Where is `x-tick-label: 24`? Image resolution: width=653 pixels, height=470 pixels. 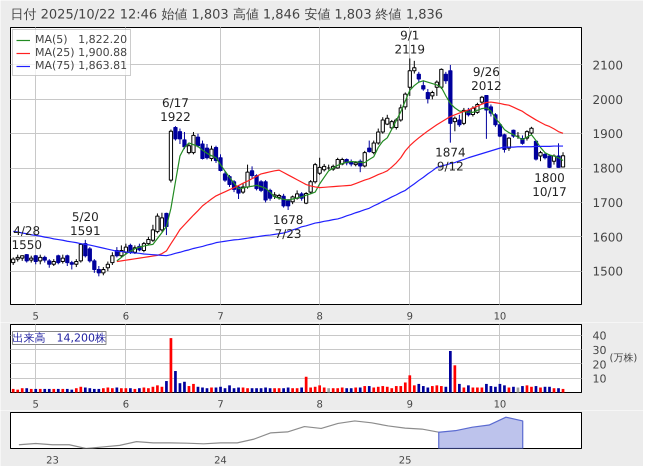 x-tick-label: 24 is located at coordinates (220, 461).